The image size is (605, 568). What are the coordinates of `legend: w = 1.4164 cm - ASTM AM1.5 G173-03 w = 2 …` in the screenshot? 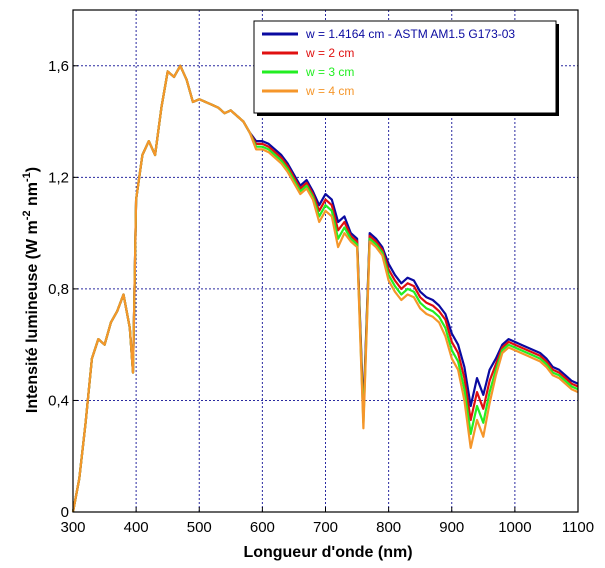 It's located at (406, 68).